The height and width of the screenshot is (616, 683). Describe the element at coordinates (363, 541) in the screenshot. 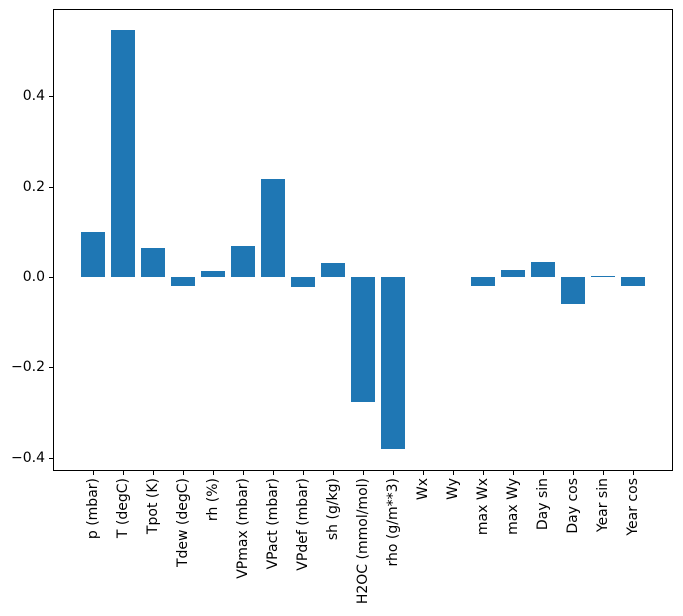

I see `x-tick-label: H2OC (mmol/mol)` at that location.